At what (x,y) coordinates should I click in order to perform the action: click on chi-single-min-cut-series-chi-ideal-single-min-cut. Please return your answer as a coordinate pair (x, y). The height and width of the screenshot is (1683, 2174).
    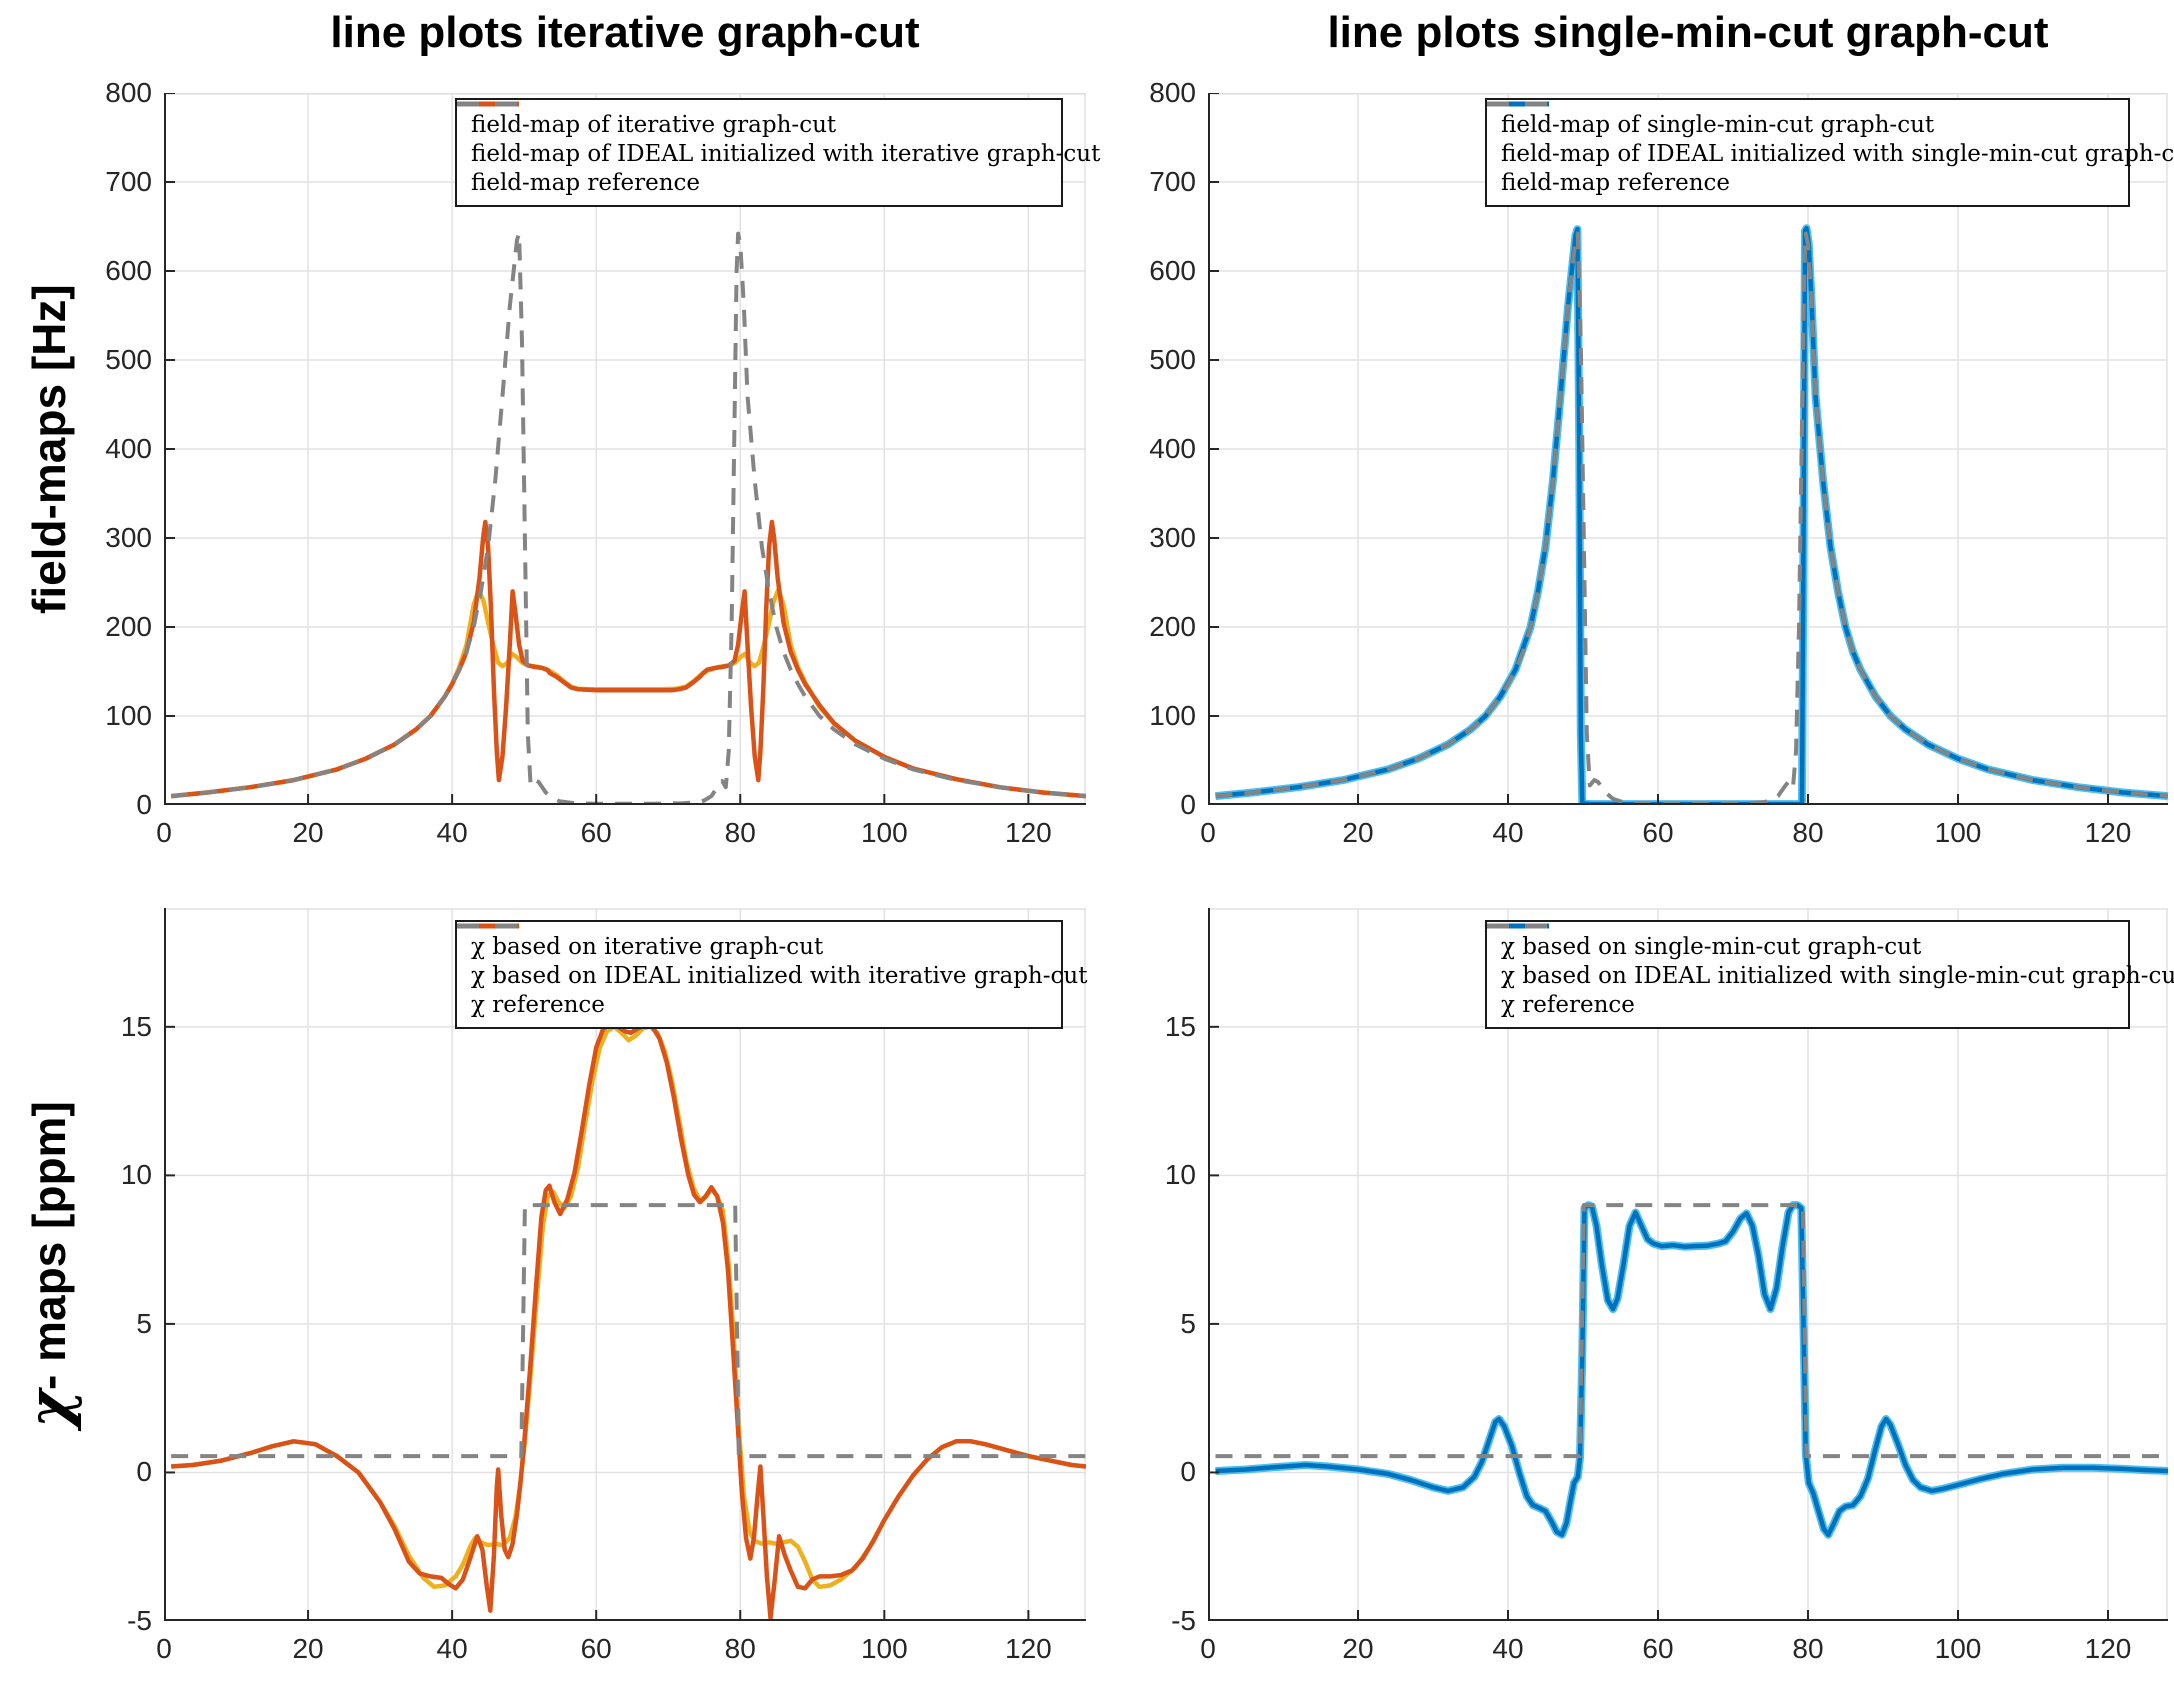
    Looking at the image, I should click on (1691, 1370).